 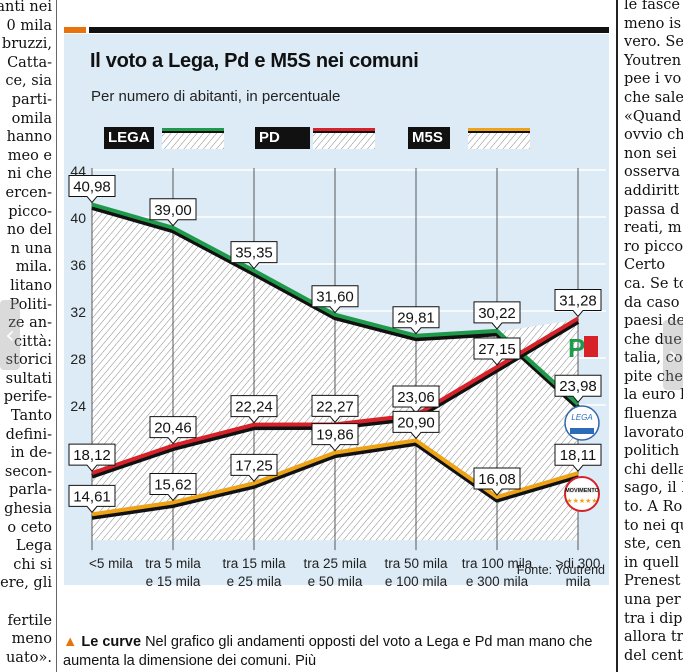 What do you see at coordinates (576, 348) in the screenshot?
I see `pd-logo-text: P` at bounding box center [576, 348].